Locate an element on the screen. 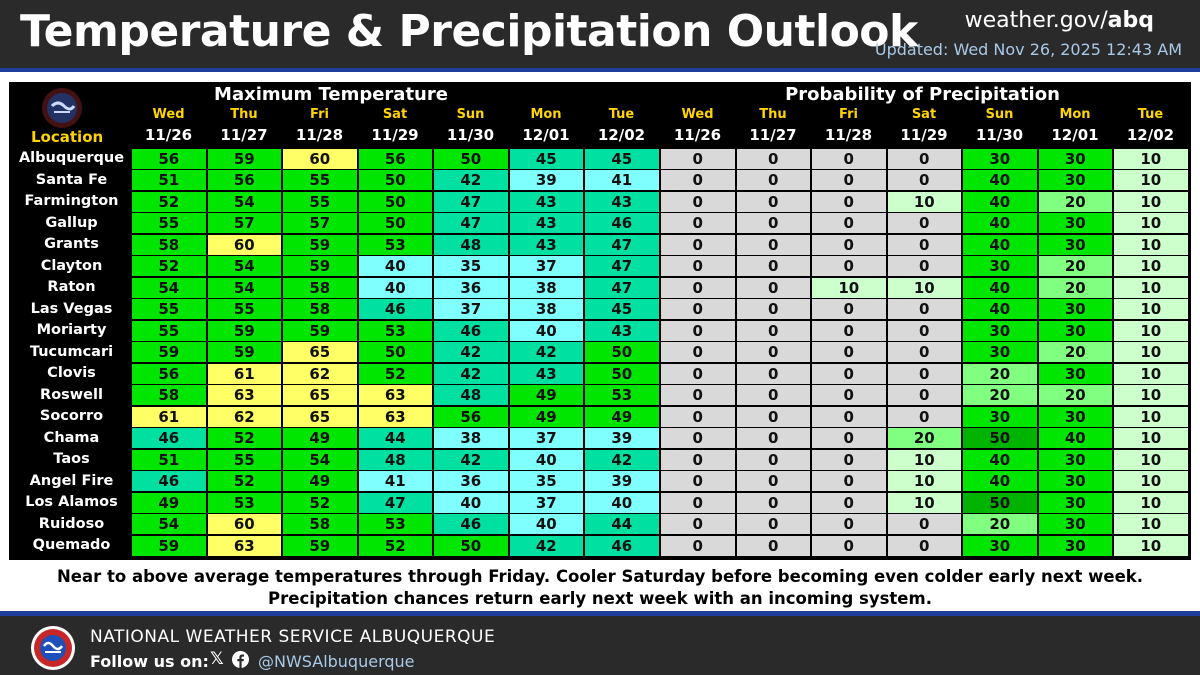  temp-cell: 58 is located at coordinates (169, 395).